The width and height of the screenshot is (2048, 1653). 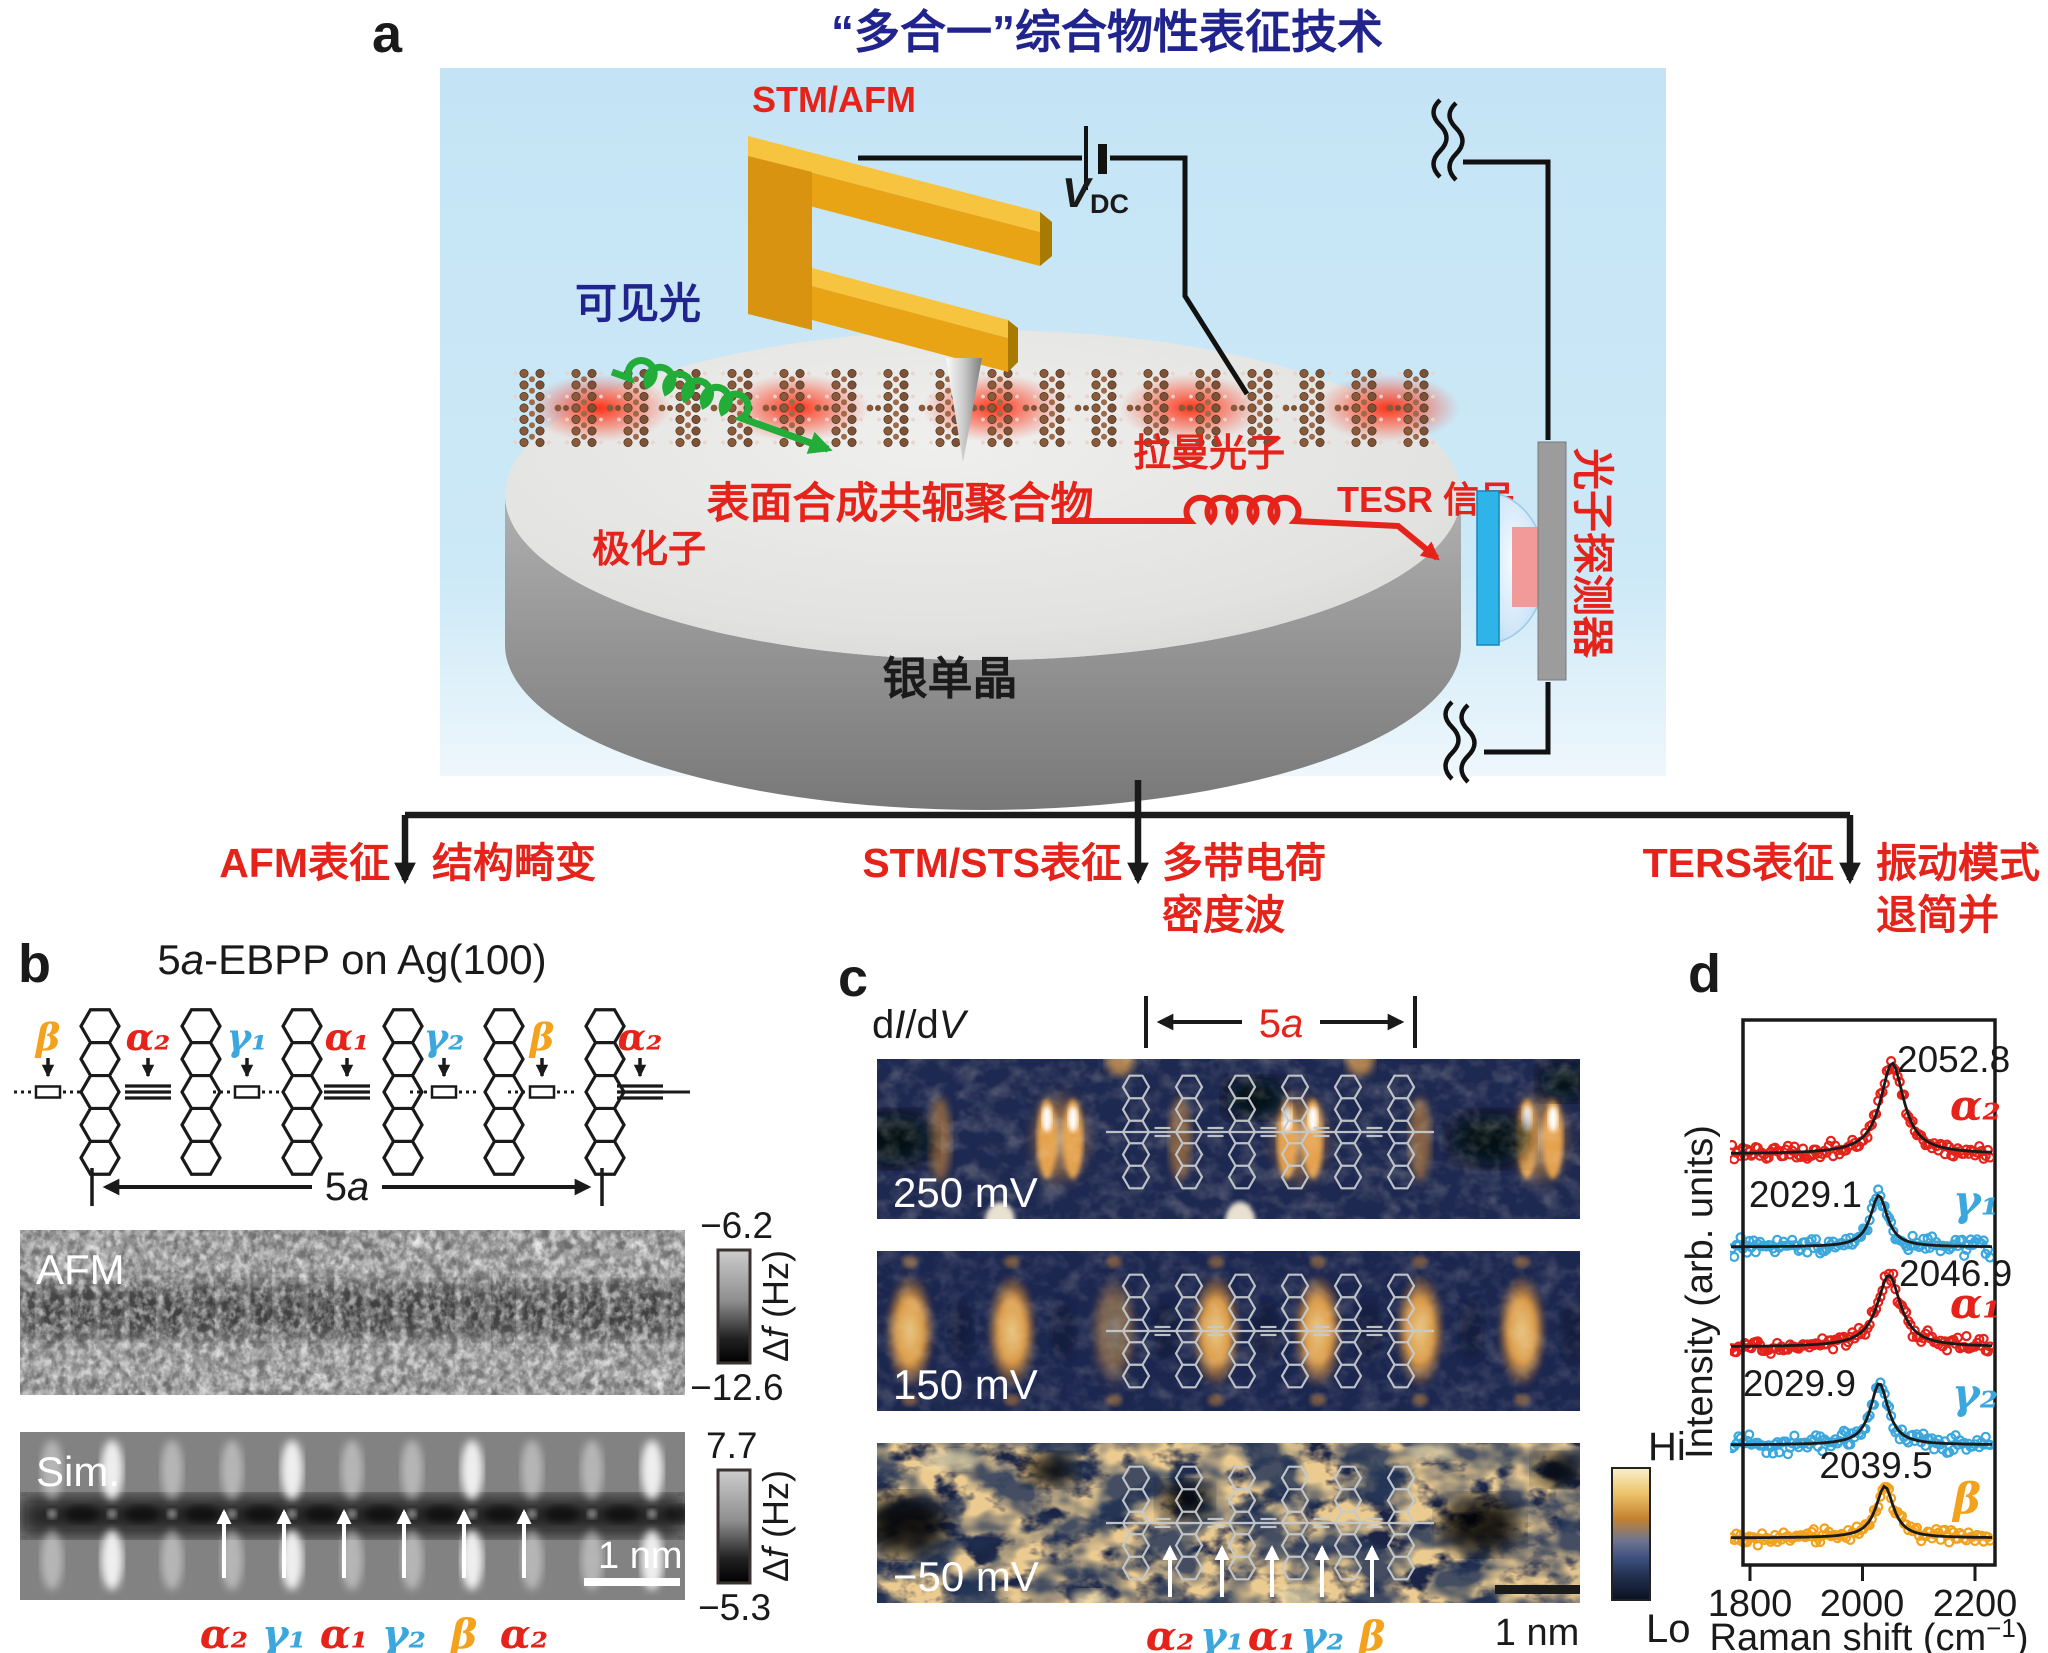 I want to click on bond-label: α₁, so click(x=347, y=1037).